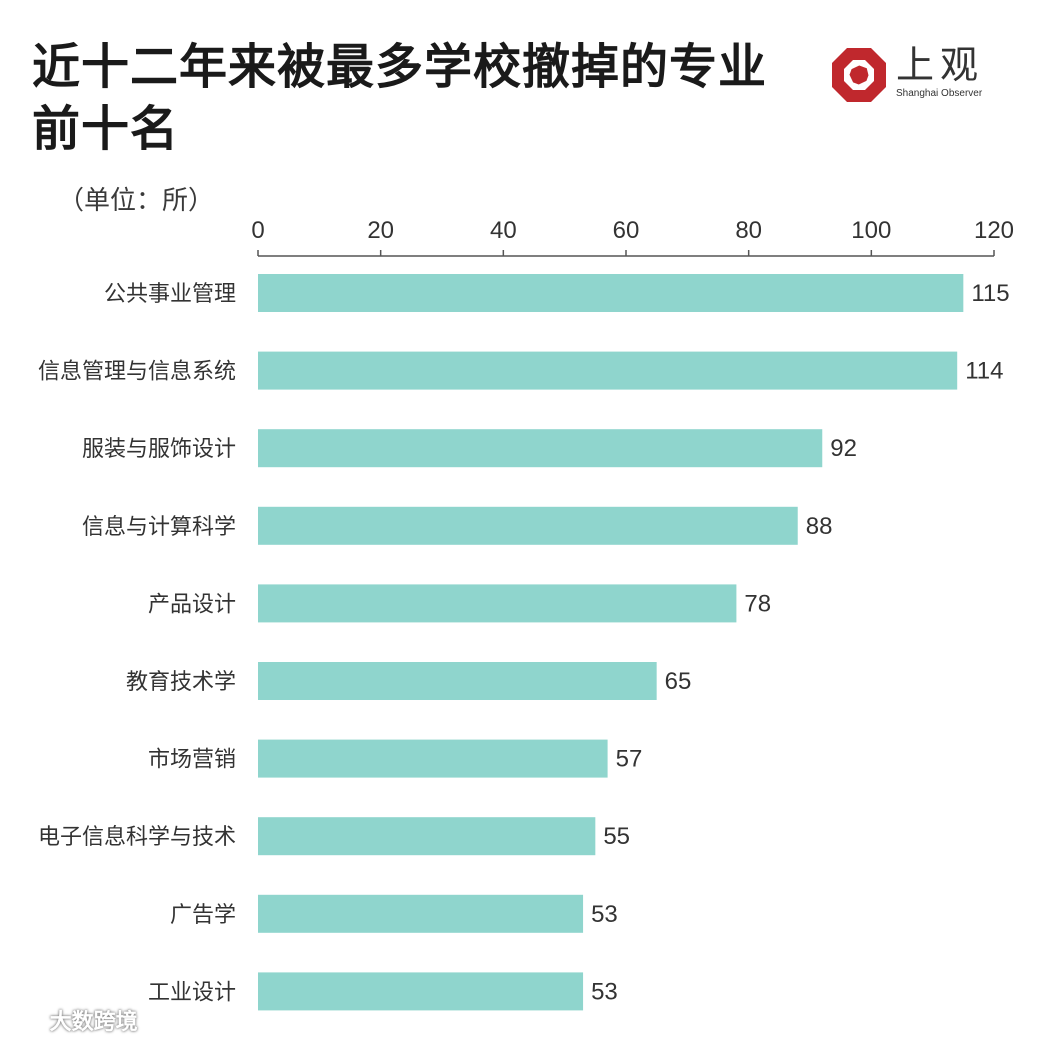  I want to click on chart-title-line-1: 近十二年来被最多学校撤掉的专业, so click(400, 67).